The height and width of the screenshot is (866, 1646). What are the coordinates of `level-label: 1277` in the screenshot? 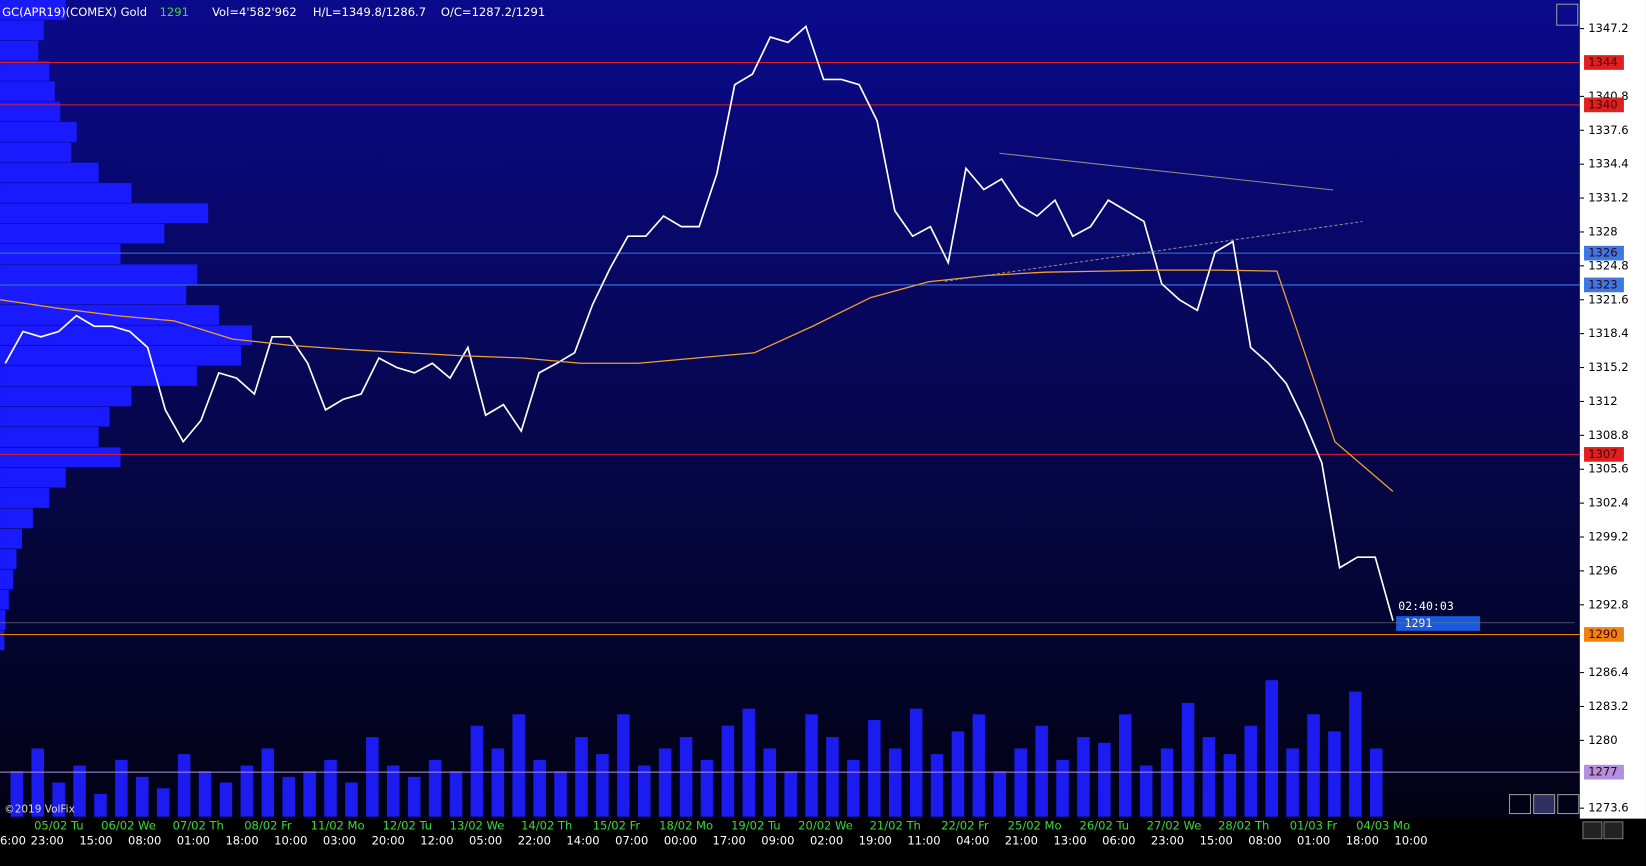 It's located at (1602, 772).